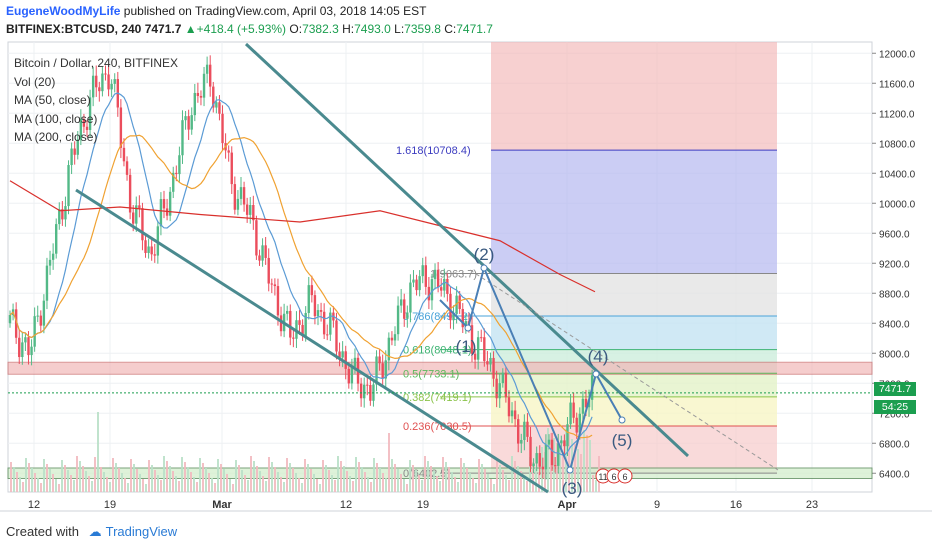  What do you see at coordinates (52, 100) in the screenshot?
I see `legend-ma50: MA (50, close)` at bounding box center [52, 100].